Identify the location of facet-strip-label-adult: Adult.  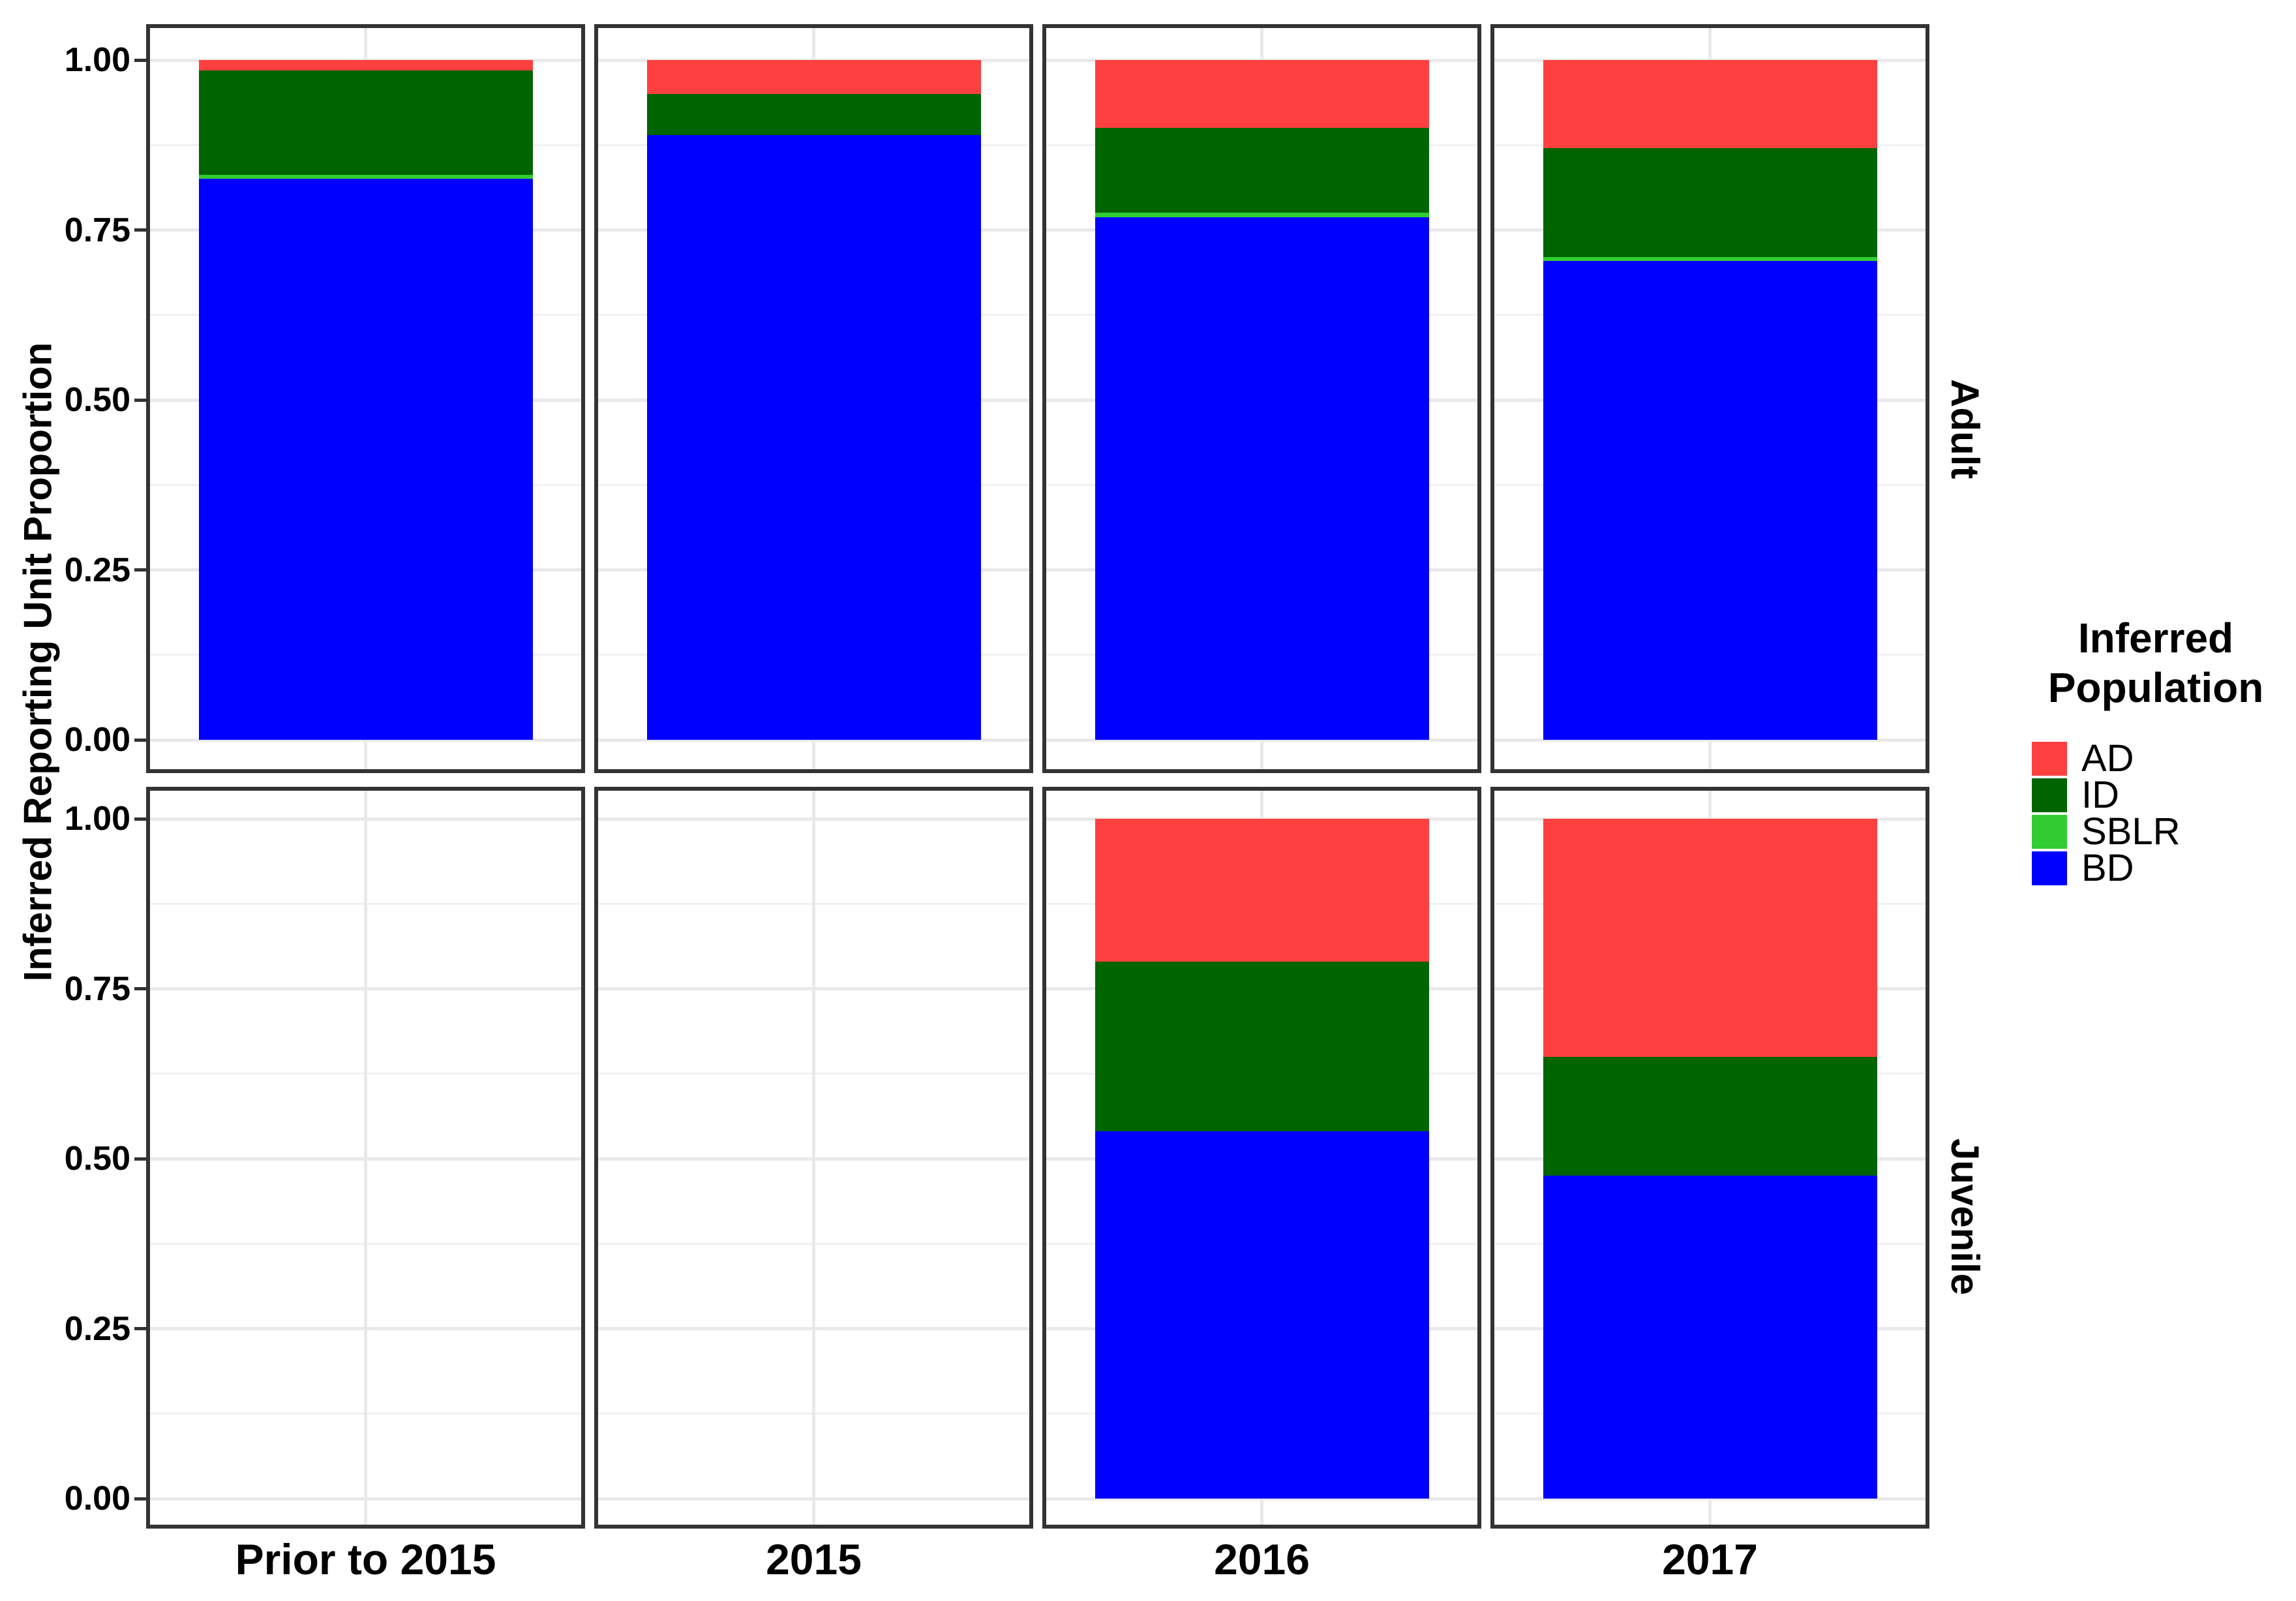
(1965, 429).